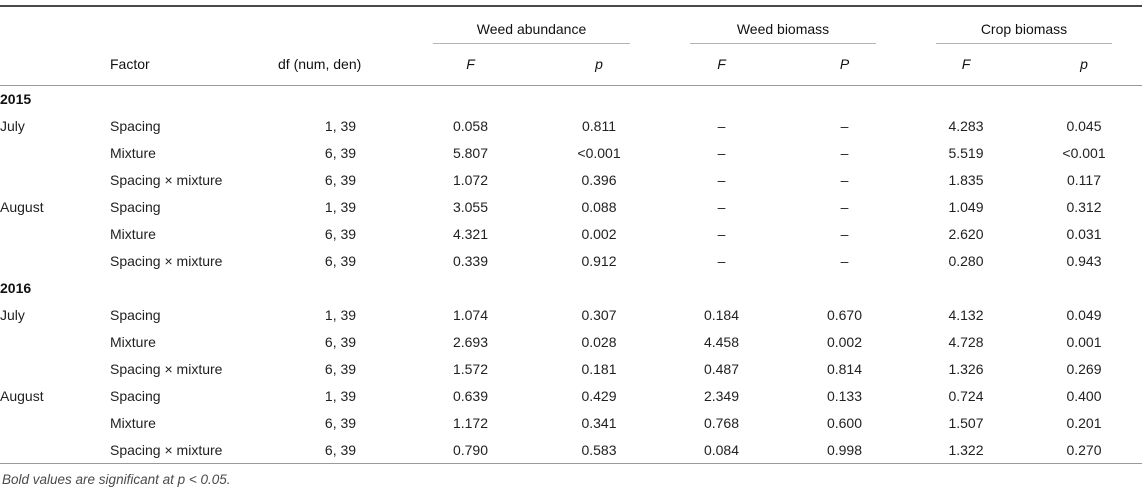  Describe the element at coordinates (470, 449) in the screenshot. I see `wa-f-cell: 0.790` at that location.